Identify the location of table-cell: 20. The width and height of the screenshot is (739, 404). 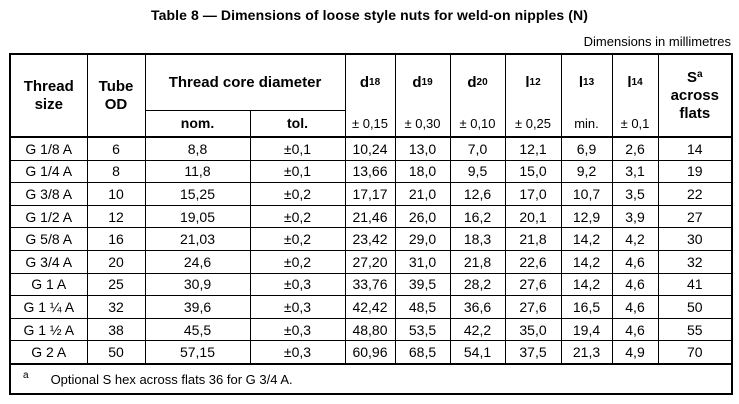
(116, 261).